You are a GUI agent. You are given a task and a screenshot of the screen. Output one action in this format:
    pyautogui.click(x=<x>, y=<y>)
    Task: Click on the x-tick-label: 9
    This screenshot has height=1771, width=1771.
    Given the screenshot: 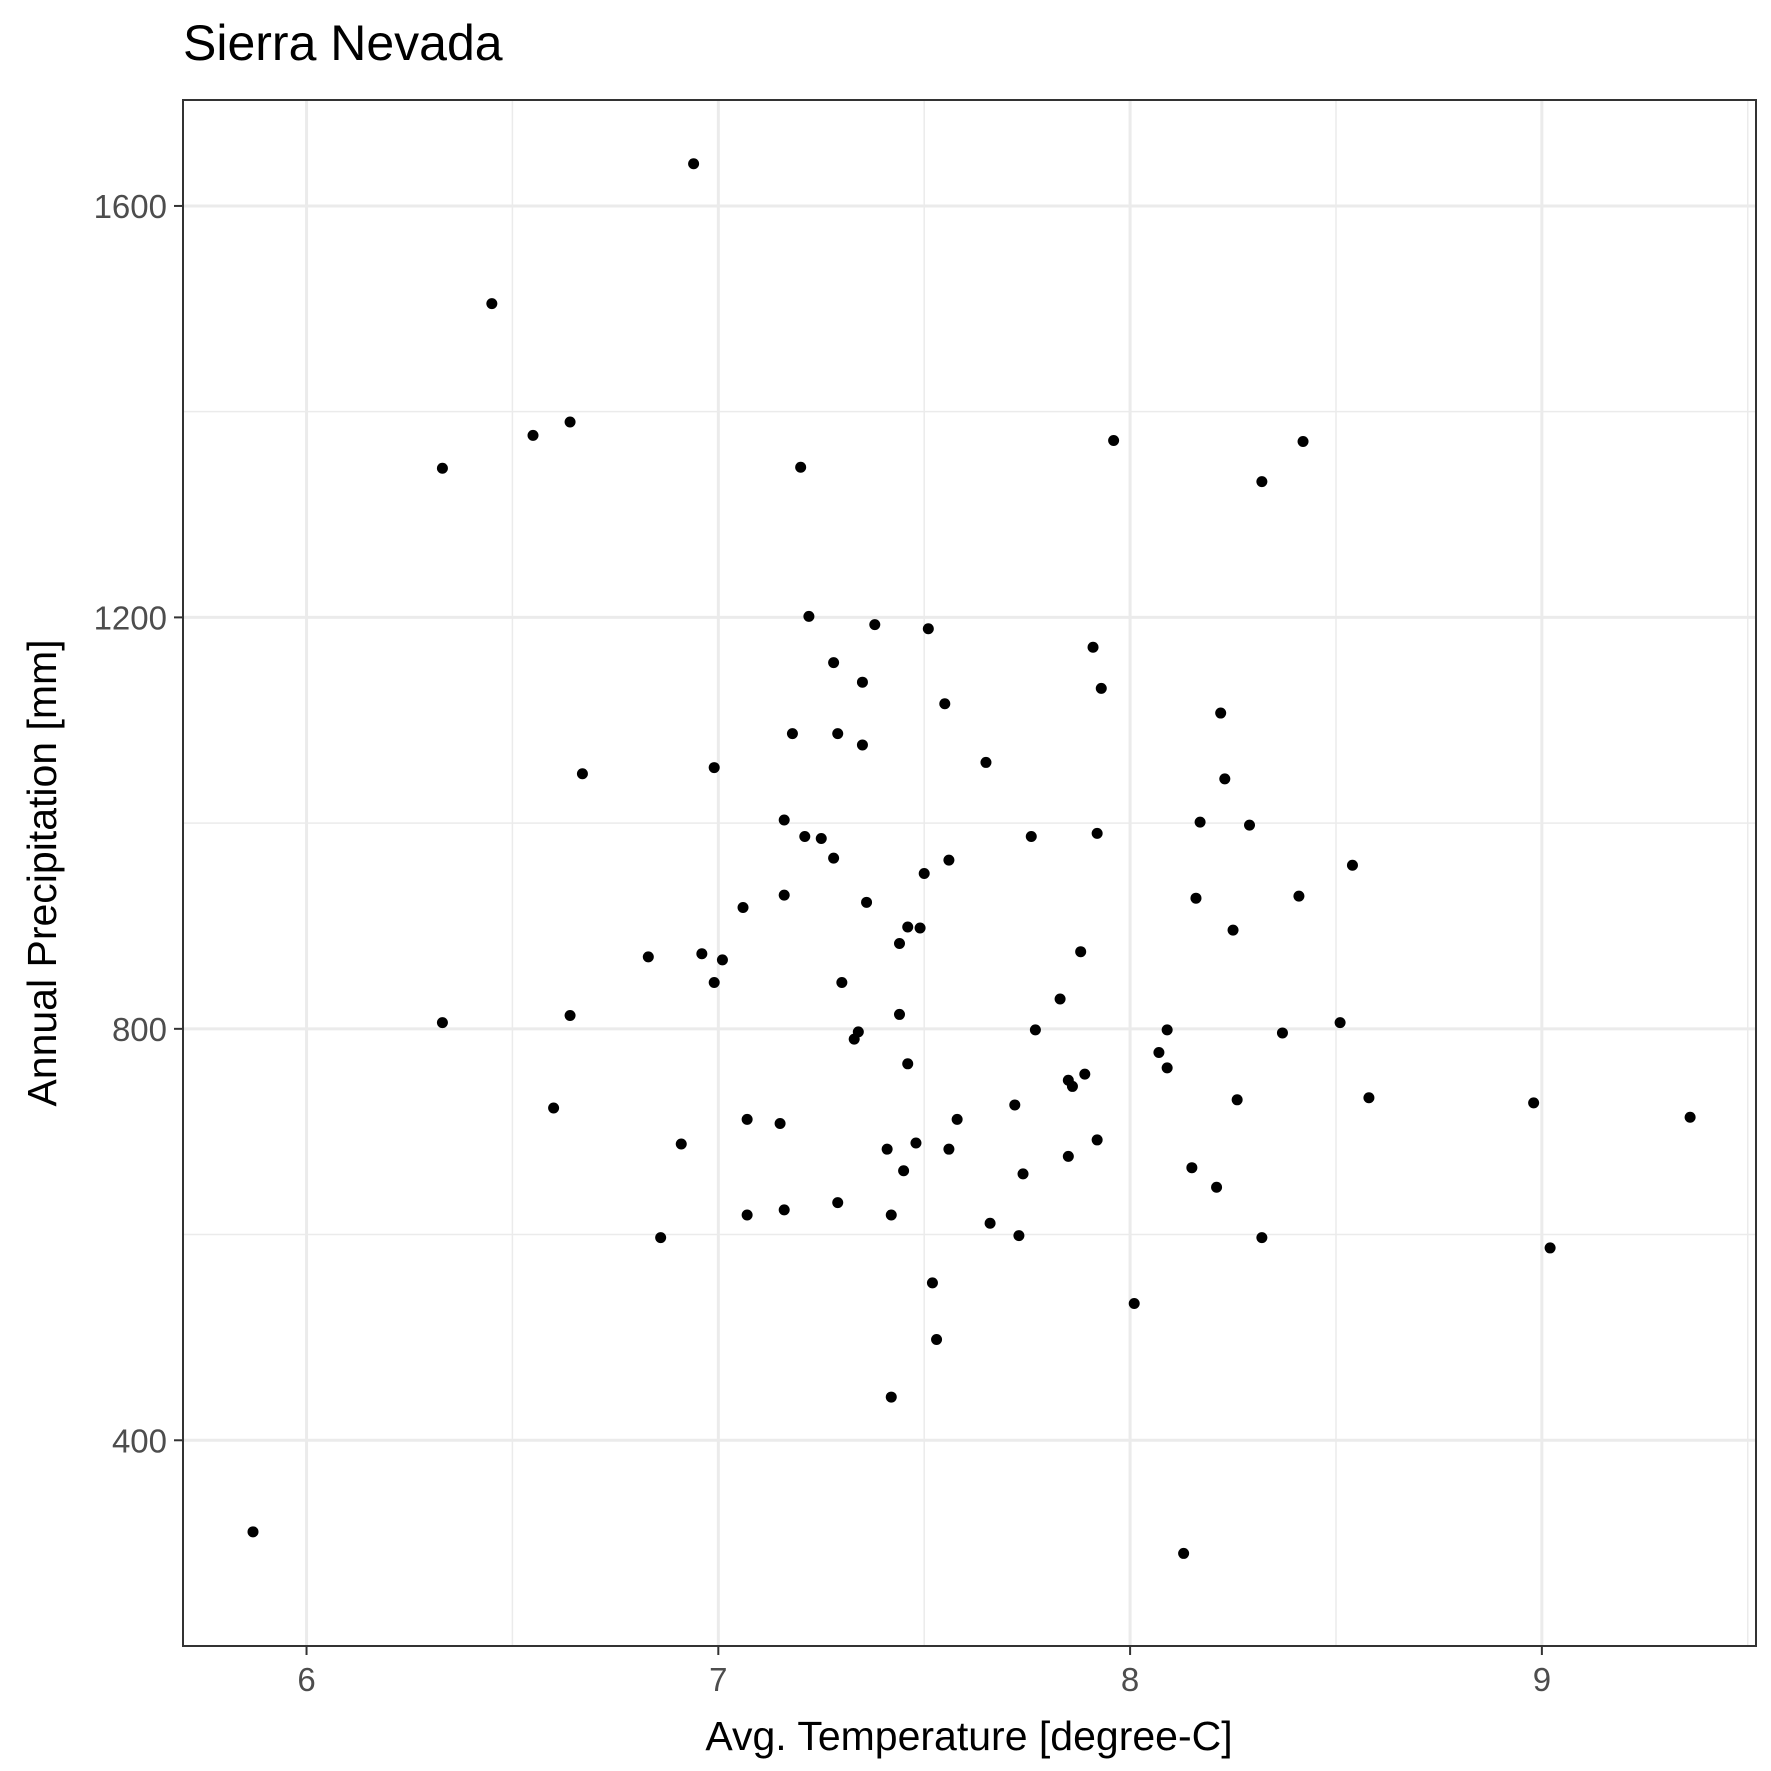 What is the action you would take?
    pyautogui.click(x=1542, y=1679)
    